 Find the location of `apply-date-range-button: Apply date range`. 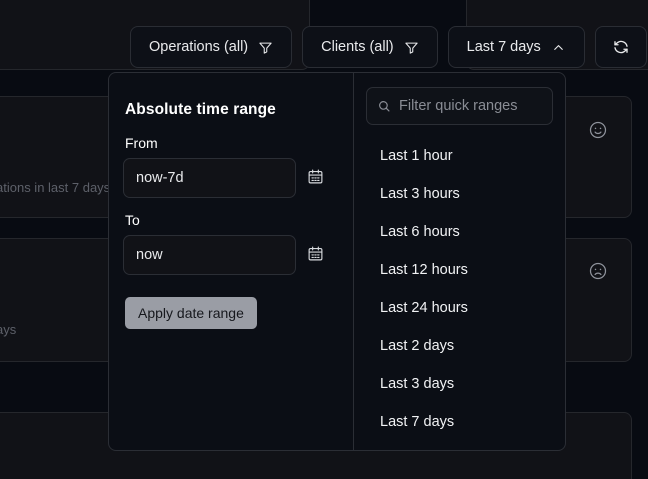

apply-date-range-button: Apply date range is located at coordinates (191, 313).